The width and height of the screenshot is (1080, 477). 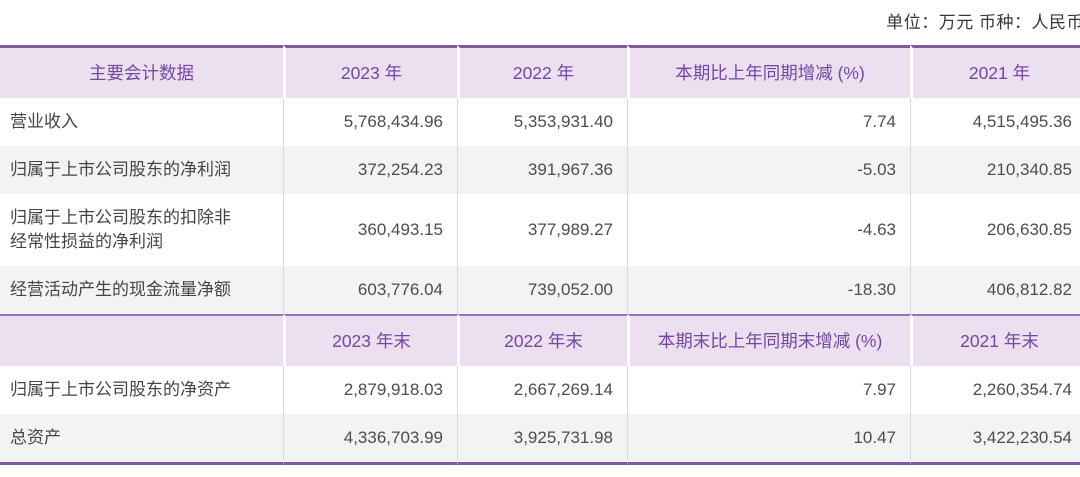 What do you see at coordinates (768, 122) in the screenshot?
I see `value-cell-change: 7.74` at bounding box center [768, 122].